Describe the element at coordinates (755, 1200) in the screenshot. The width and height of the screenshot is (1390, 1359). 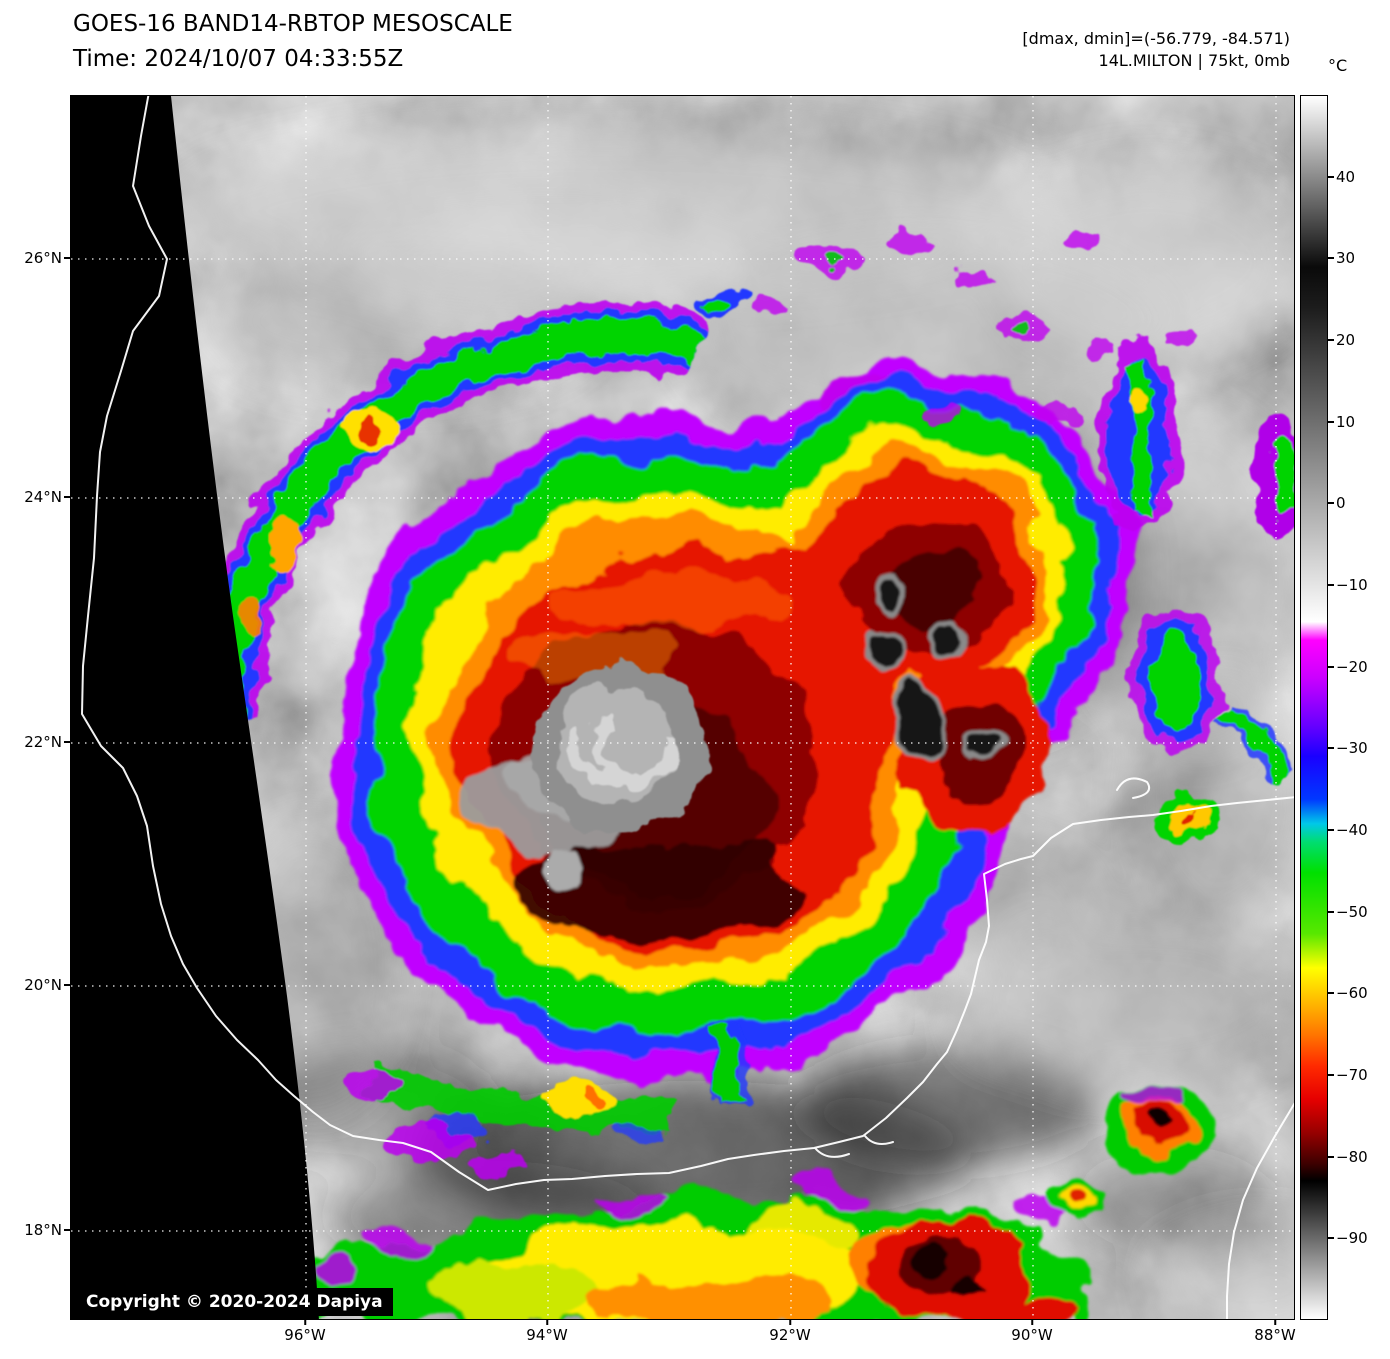
I see `bottom-convection-band` at that location.